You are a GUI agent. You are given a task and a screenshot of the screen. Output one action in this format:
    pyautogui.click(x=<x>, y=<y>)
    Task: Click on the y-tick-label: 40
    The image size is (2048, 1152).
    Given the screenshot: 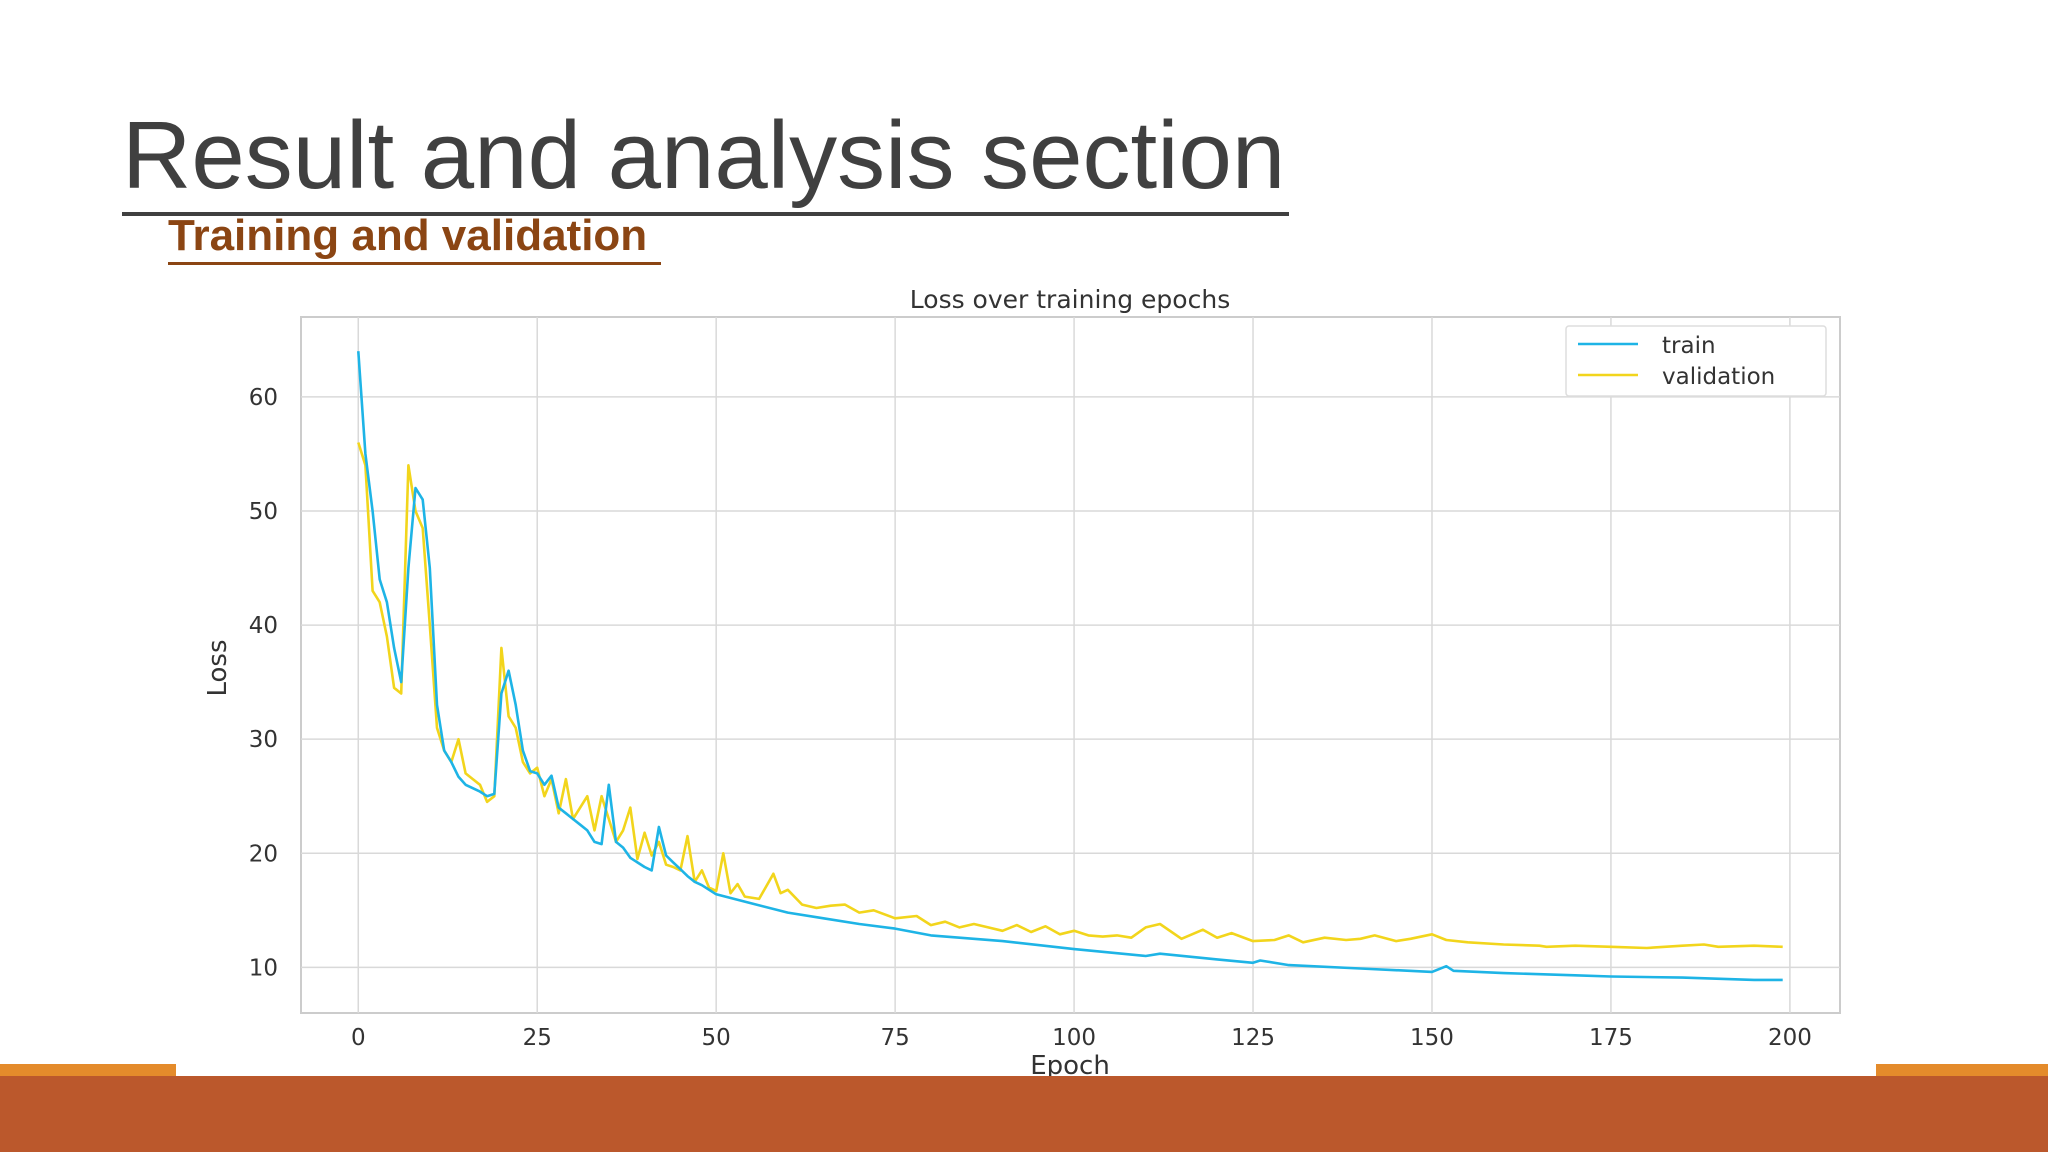 What is the action you would take?
    pyautogui.click(x=263, y=626)
    